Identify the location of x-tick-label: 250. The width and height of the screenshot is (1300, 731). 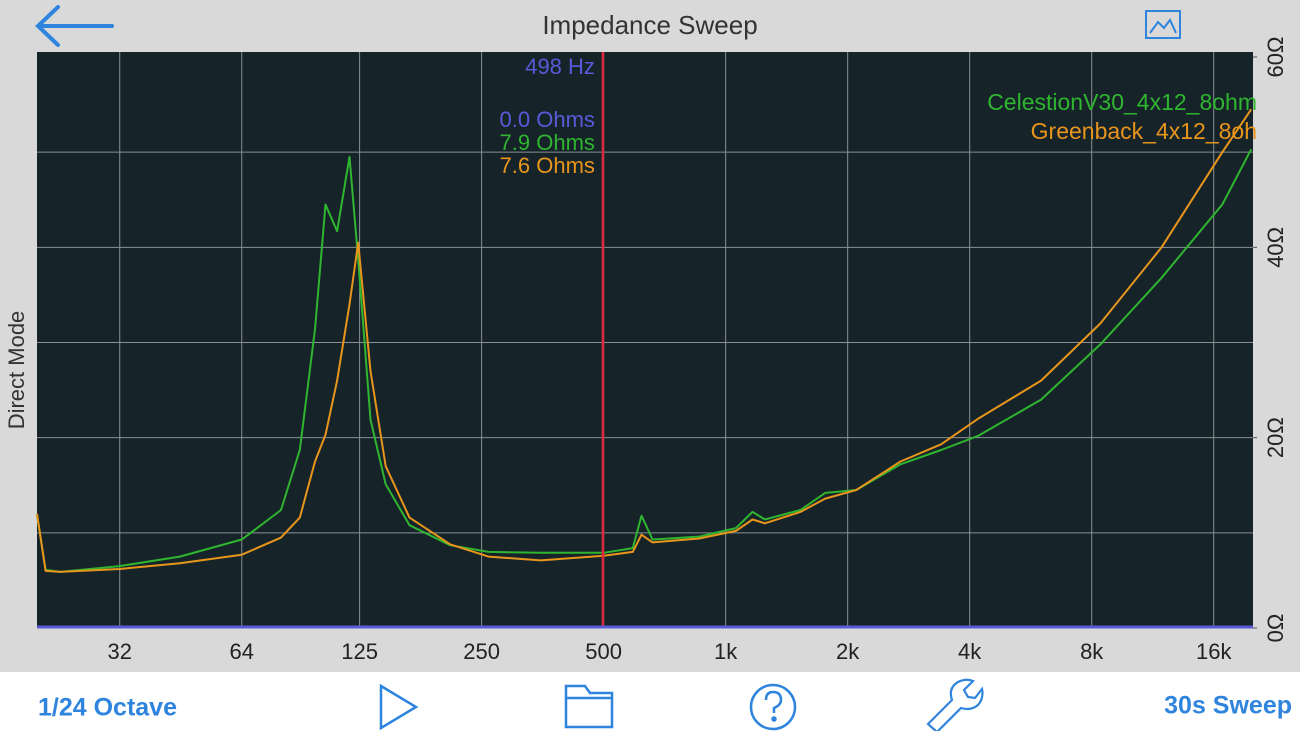
(481, 651).